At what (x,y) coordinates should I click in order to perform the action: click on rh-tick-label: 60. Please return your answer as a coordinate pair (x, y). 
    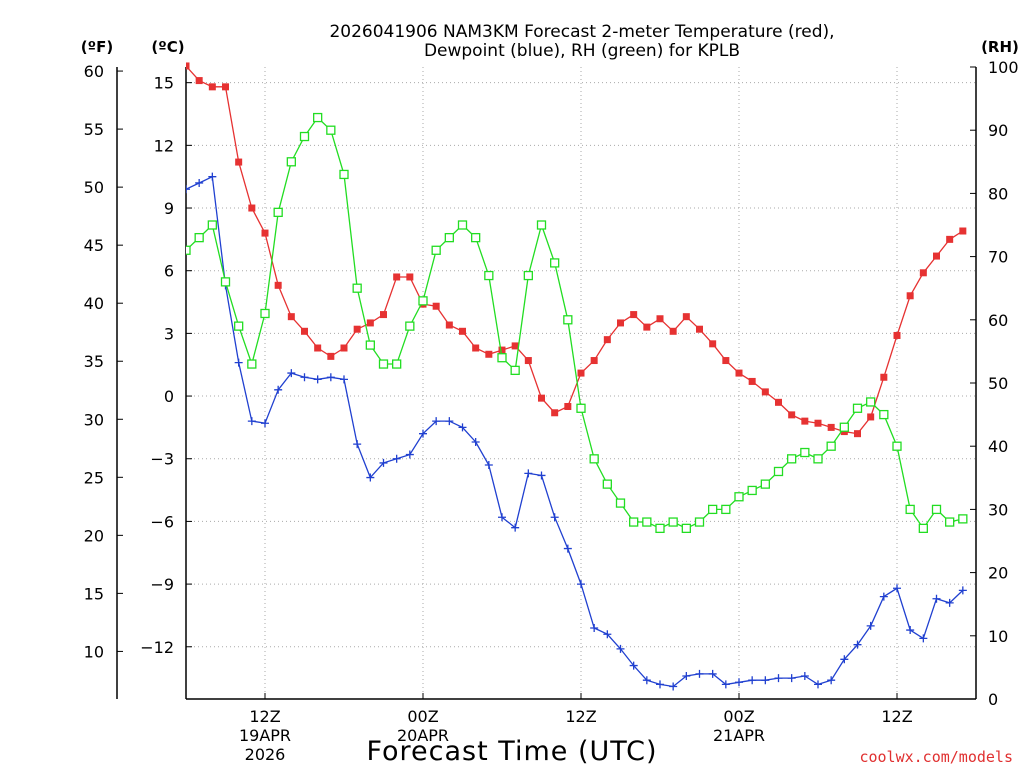
    Looking at the image, I should click on (998, 320).